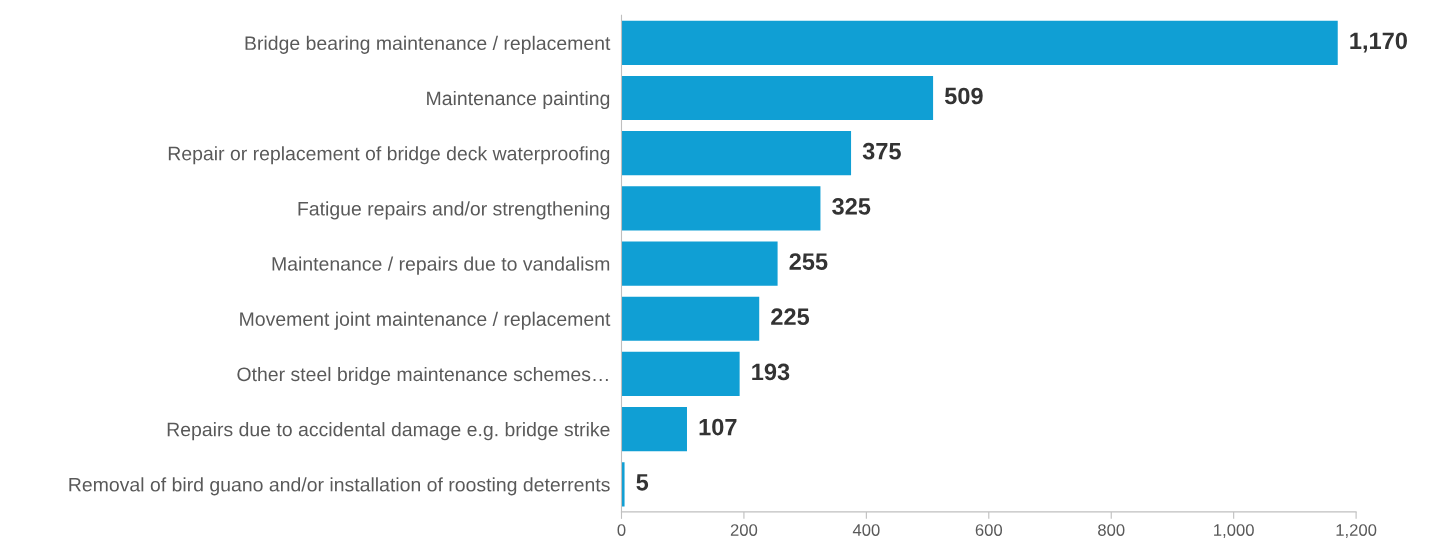 This screenshot has height=544, width=1432. What do you see at coordinates (963, 96) in the screenshot?
I see `data-label: 509` at bounding box center [963, 96].